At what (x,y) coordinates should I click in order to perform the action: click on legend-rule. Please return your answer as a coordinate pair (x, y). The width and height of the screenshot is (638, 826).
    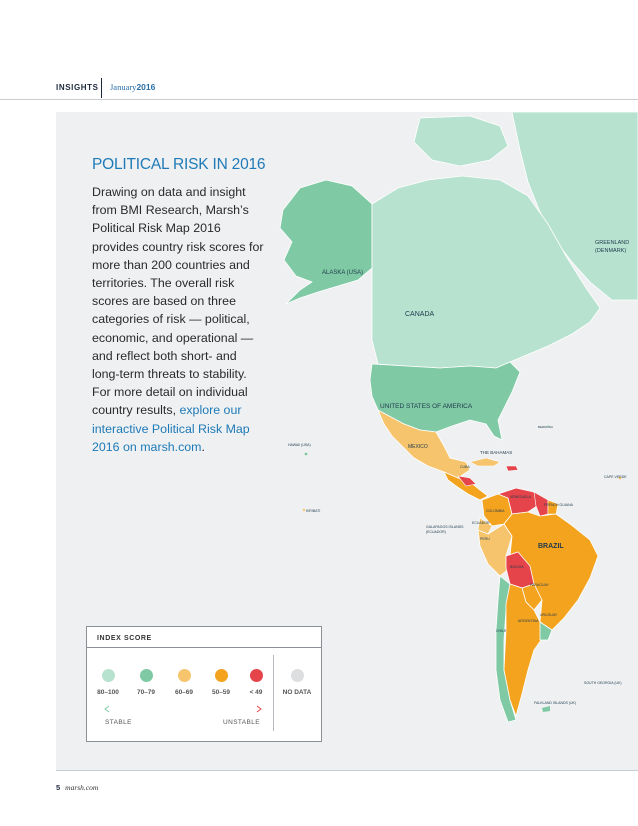
    Looking at the image, I should click on (204, 647).